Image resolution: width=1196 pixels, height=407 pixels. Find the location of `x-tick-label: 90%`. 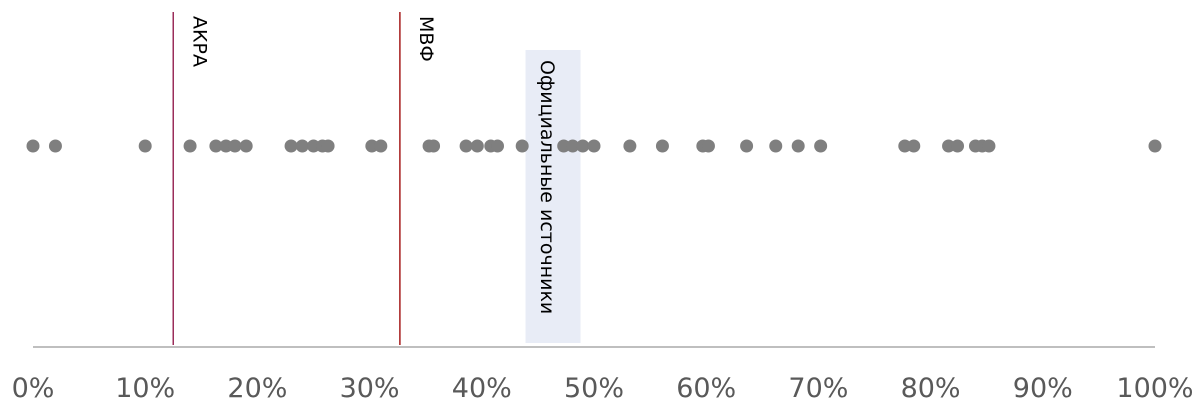

x-tick-label: 90% is located at coordinates (1043, 388).